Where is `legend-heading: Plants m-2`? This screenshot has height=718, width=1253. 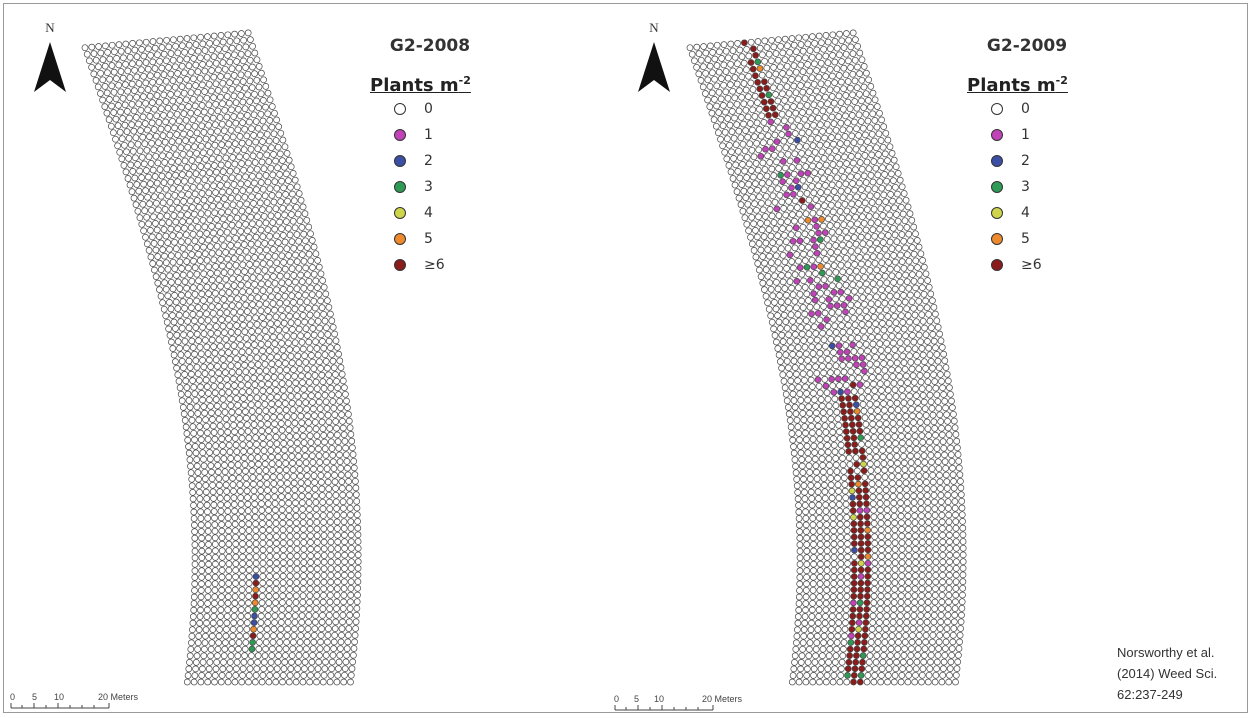
legend-heading: Plants m-2 is located at coordinates (420, 85).